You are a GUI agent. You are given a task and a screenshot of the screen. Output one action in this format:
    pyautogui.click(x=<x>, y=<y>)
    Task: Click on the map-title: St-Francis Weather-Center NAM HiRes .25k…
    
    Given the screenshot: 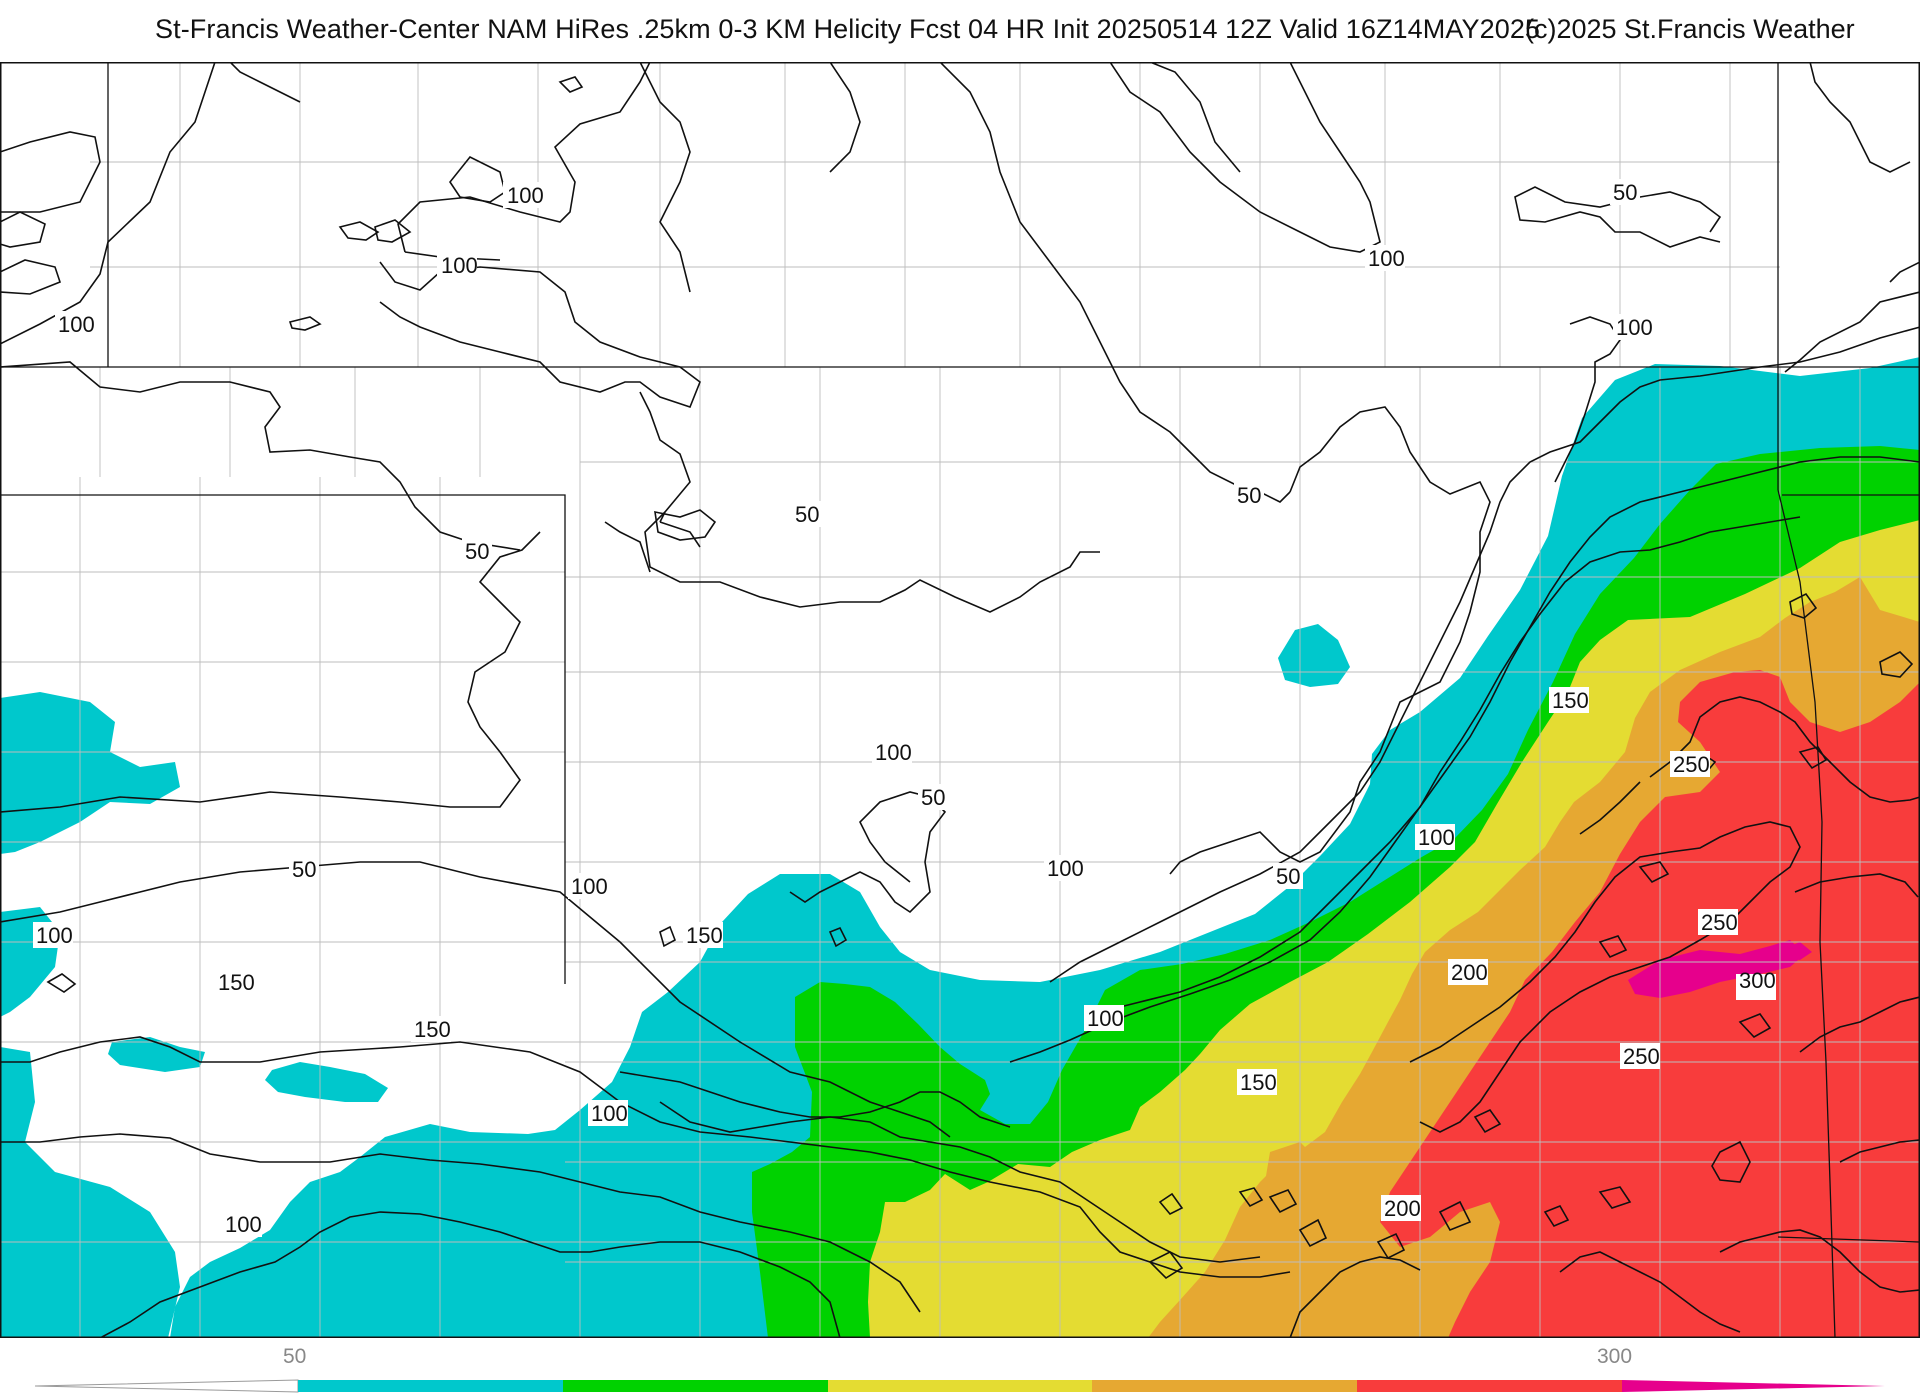 What is the action you would take?
    pyautogui.click(x=848, y=29)
    